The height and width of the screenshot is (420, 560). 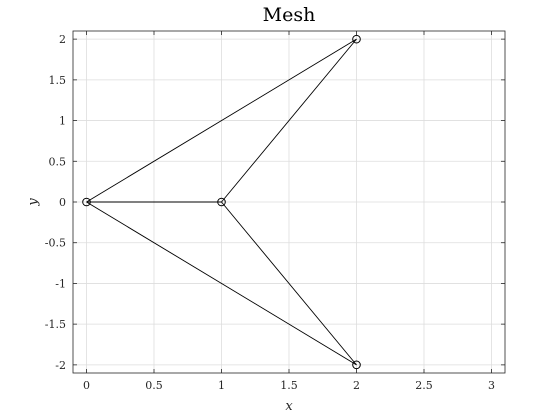 I want to click on y-tick-label: -1.5, so click(x=55, y=324).